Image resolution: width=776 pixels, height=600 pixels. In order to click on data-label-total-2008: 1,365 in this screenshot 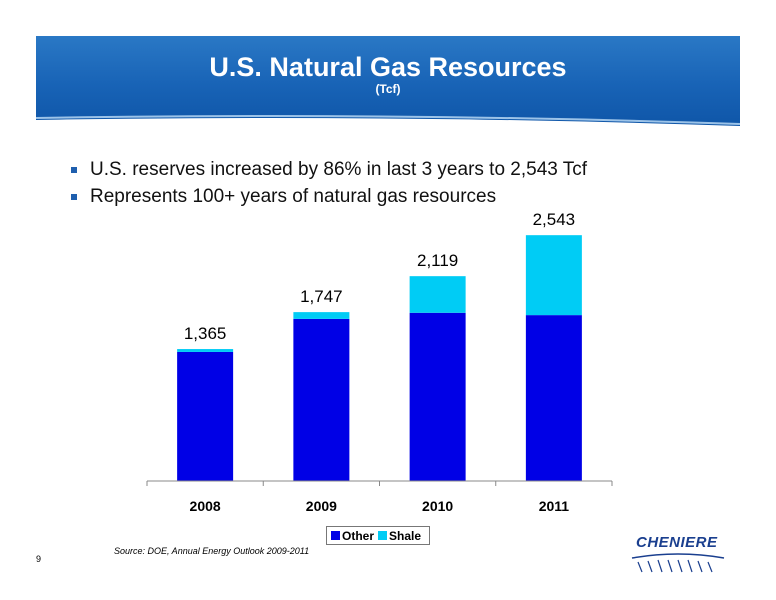, I will do `click(205, 333)`.